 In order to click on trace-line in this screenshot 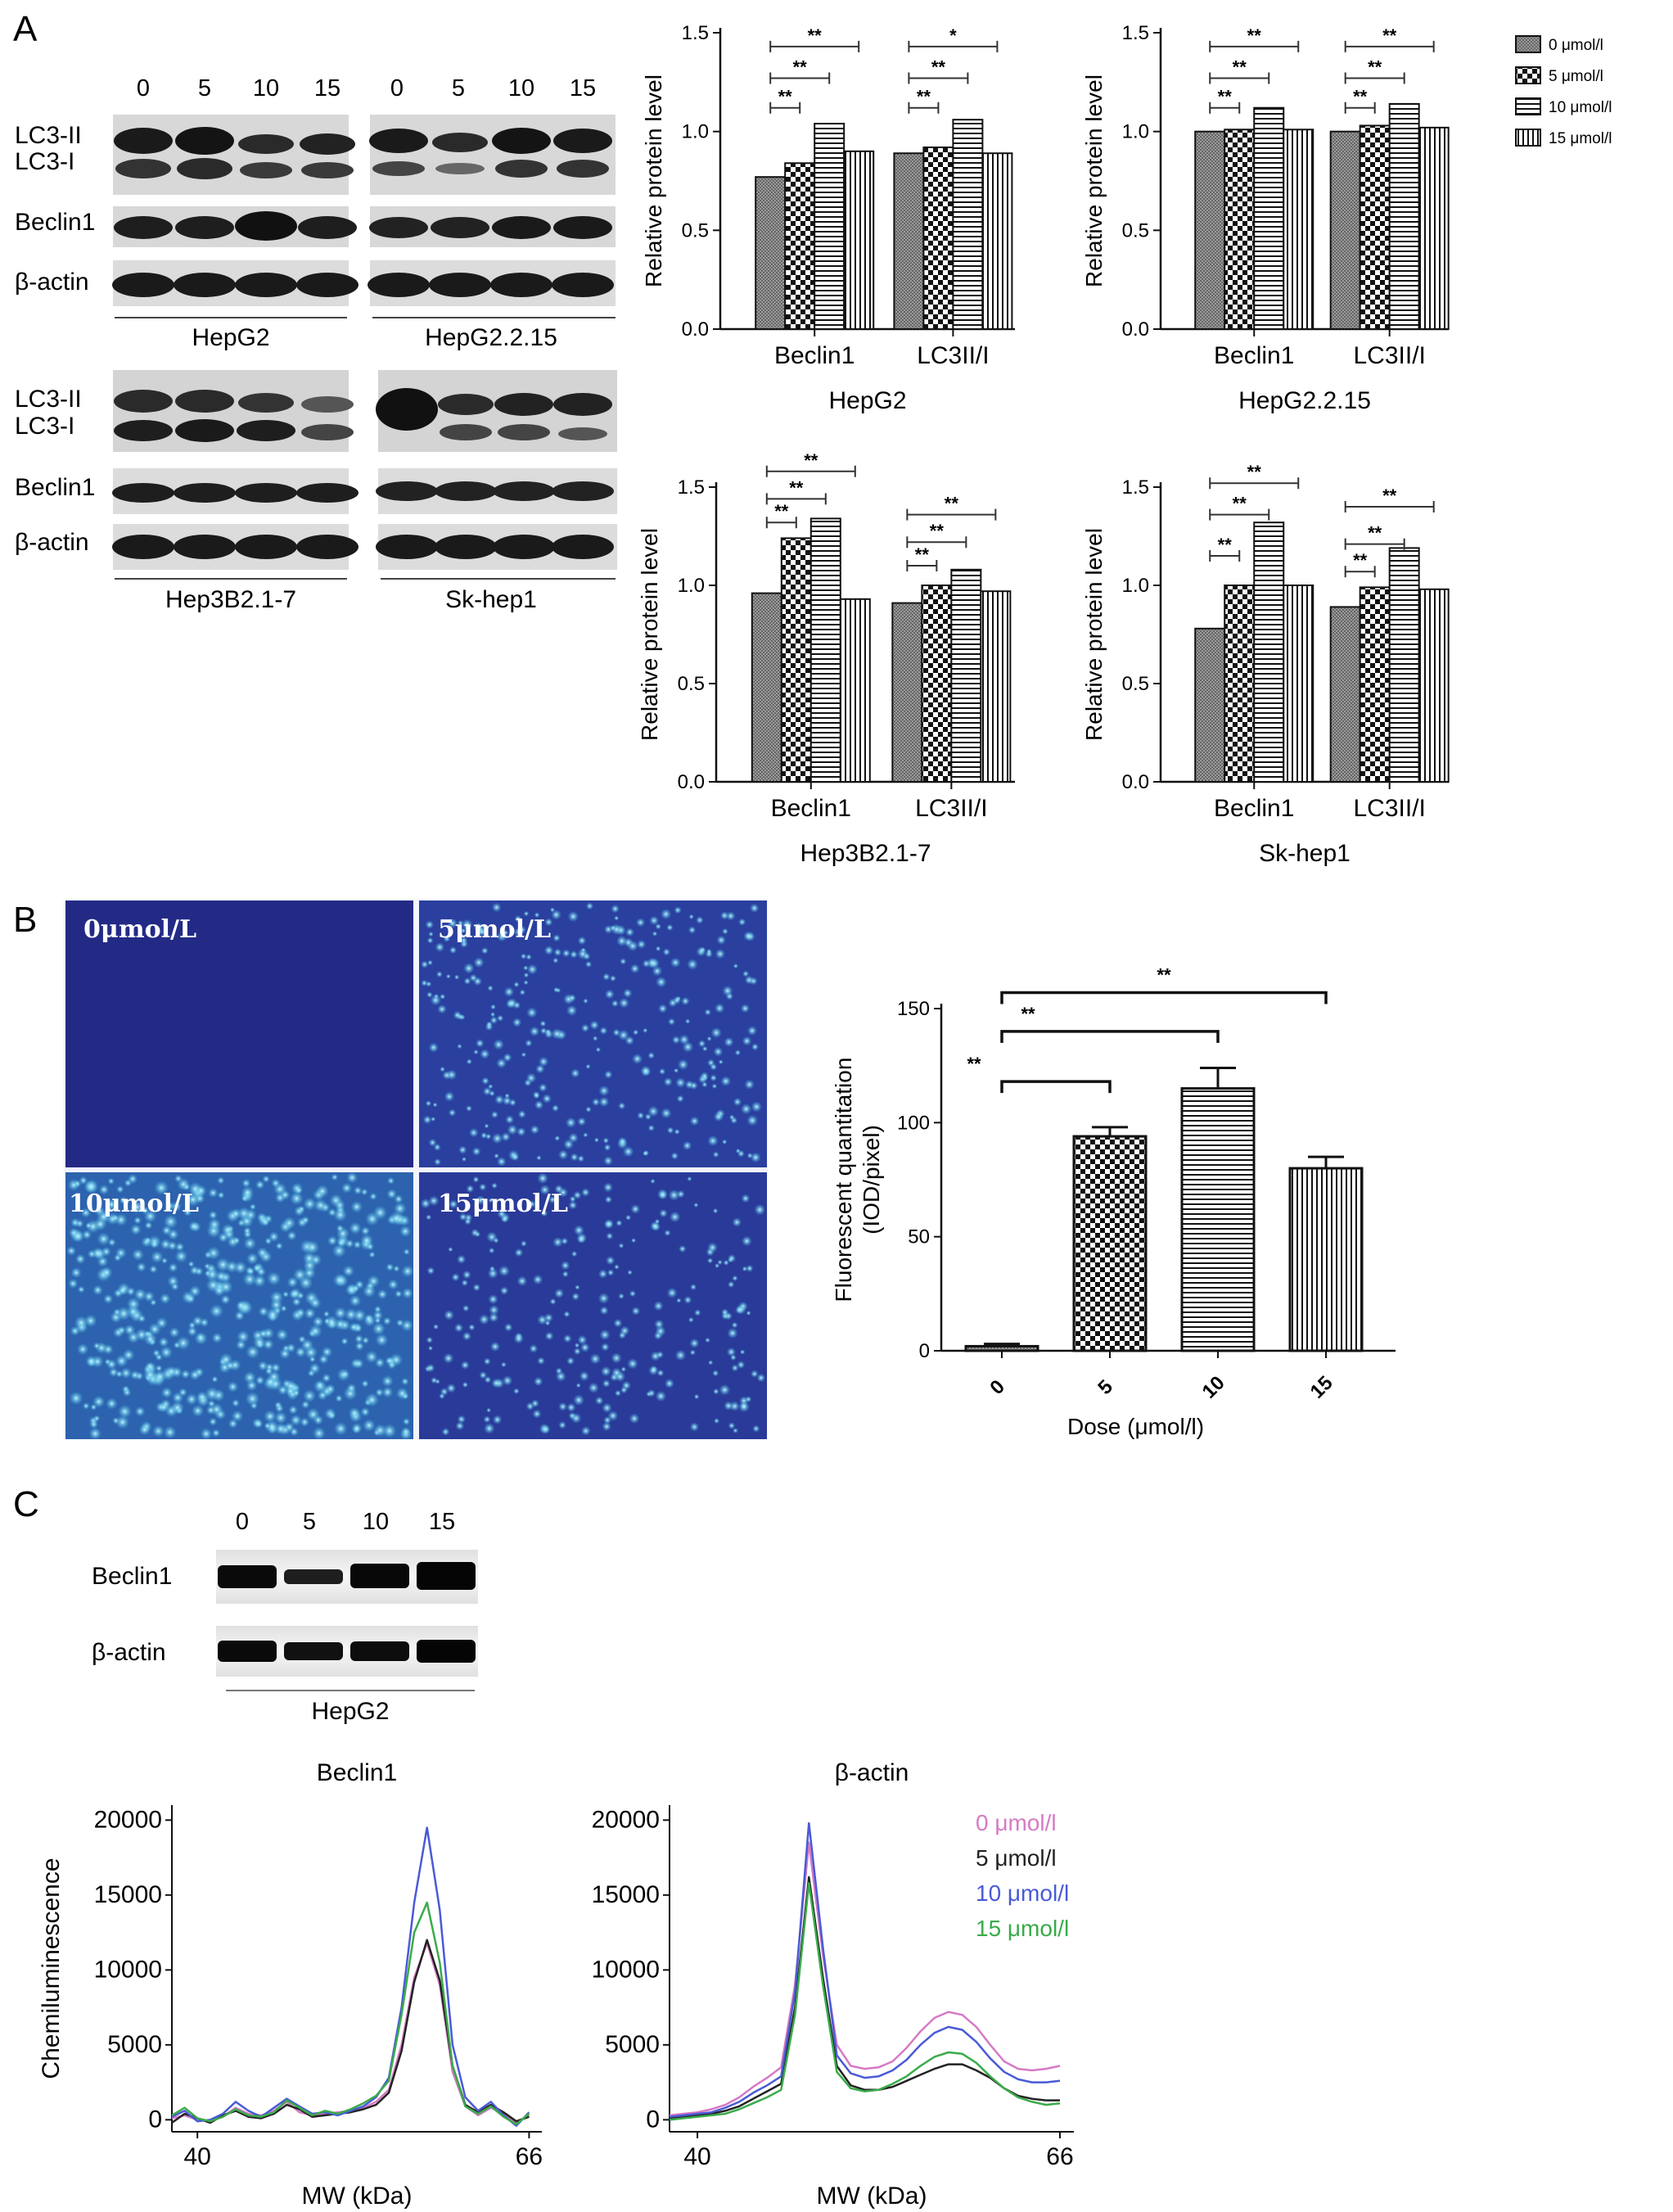, I will do `click(351, 1977)`.